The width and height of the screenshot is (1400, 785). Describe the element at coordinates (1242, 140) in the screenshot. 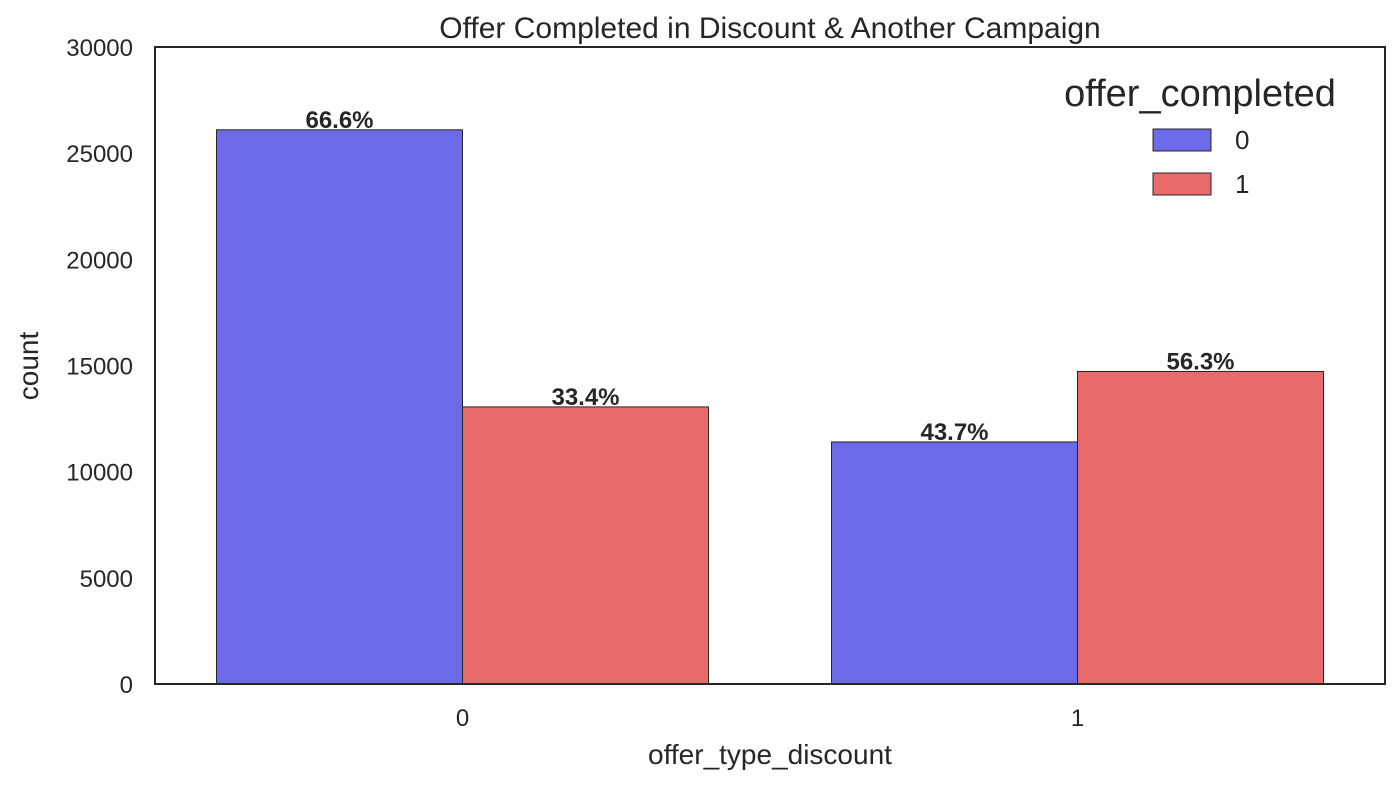

I see `legend-label-0: 0` at that location.